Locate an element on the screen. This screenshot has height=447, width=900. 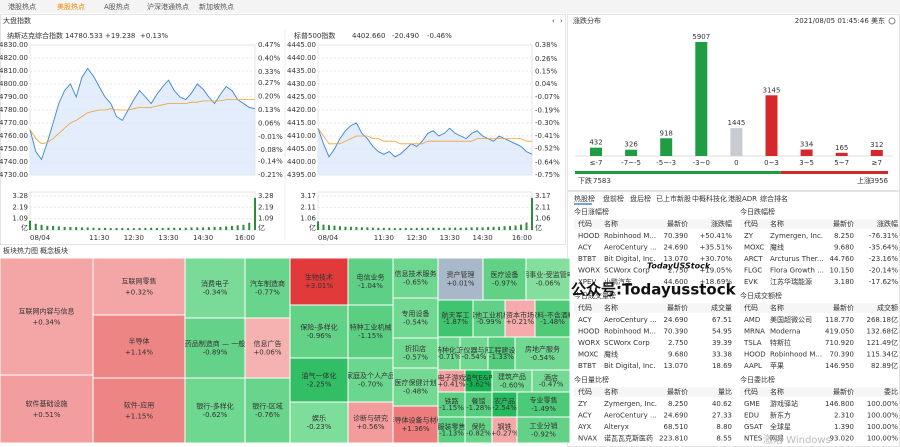
table-cell: 江苏华瑞能源 is located at coordinates (791, 281).